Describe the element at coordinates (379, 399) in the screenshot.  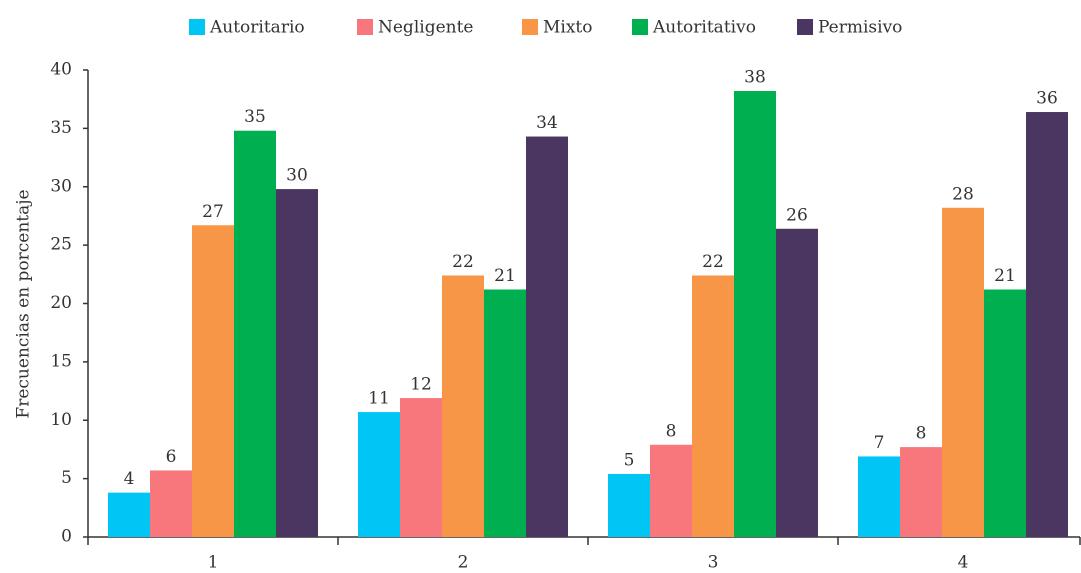
I see `value-label: 11` at that location.